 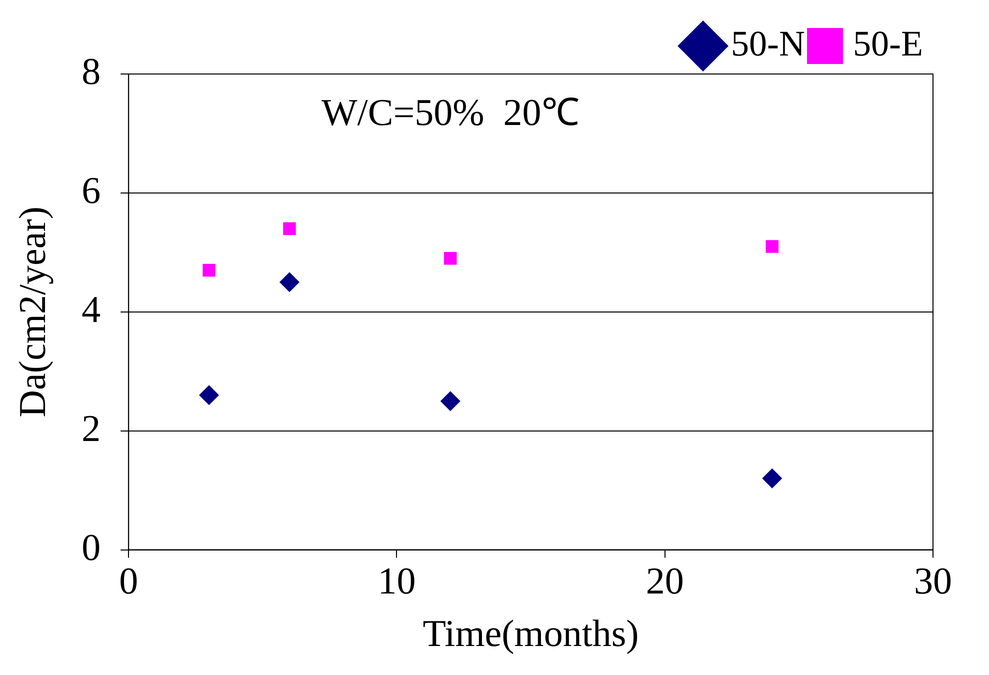 I want to click on legend-label: 50-E, so click(x=888, y=43).